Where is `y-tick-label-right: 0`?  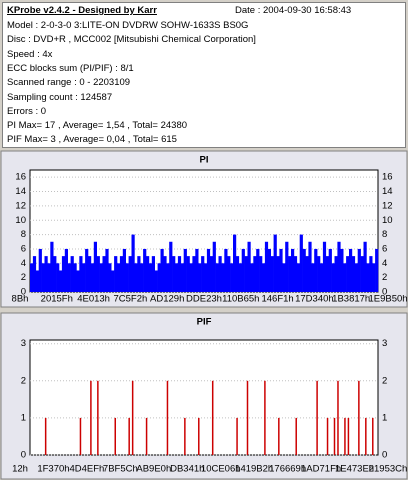
y-tick-label-right: 0 is located at coordinates (384, 292).